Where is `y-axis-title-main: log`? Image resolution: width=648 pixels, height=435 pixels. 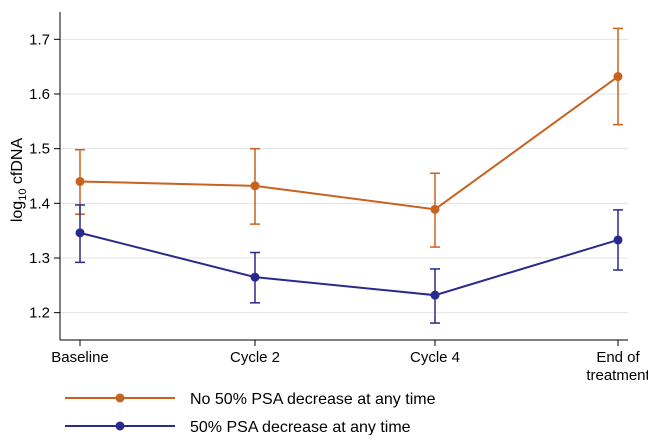 y-axis-title-main: log is located at coordinates (17, 211).